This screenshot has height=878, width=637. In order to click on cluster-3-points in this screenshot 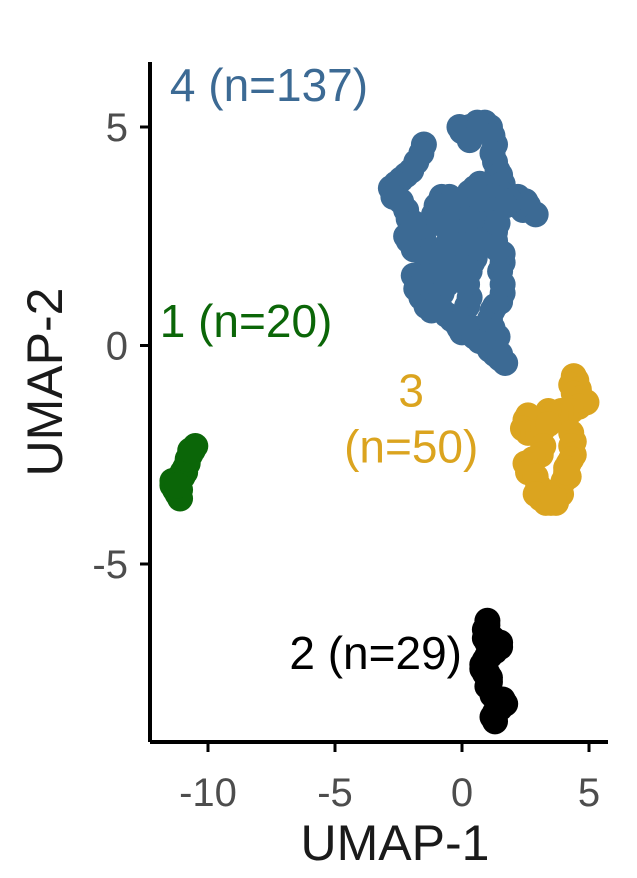, I will do `click(554, 439)`.